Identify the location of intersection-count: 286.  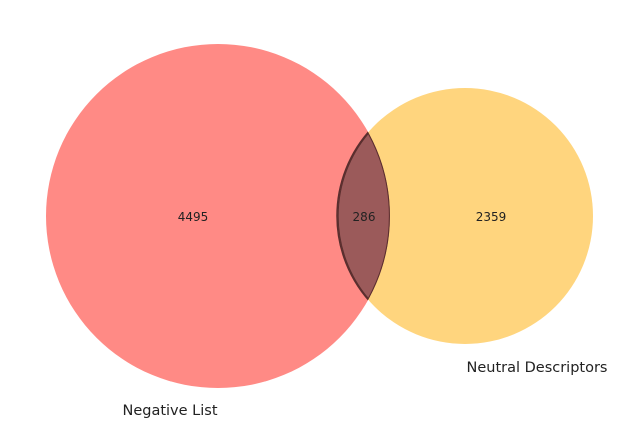
(364, 217).